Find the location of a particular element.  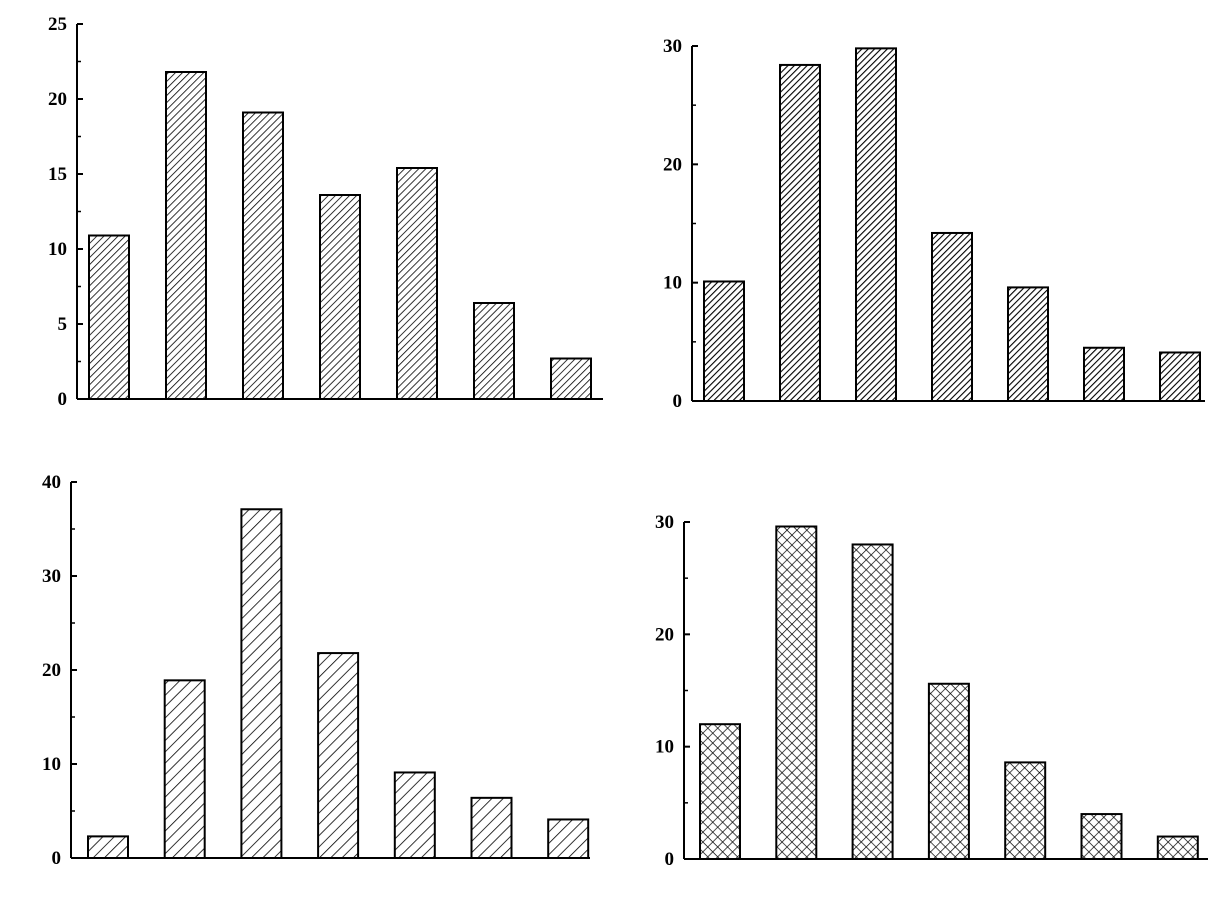

y-tick-label: 25 is located at coordinates (57, 24).